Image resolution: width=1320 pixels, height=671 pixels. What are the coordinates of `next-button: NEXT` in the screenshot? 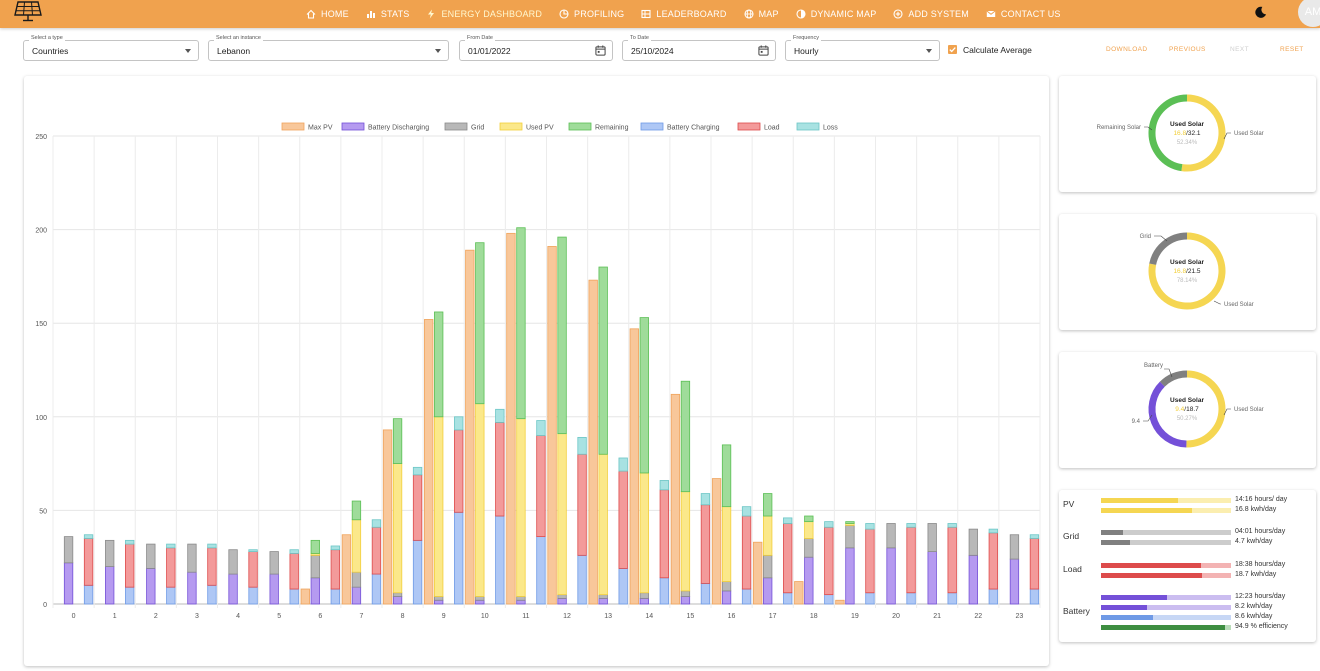 It's located at (1239, 49).